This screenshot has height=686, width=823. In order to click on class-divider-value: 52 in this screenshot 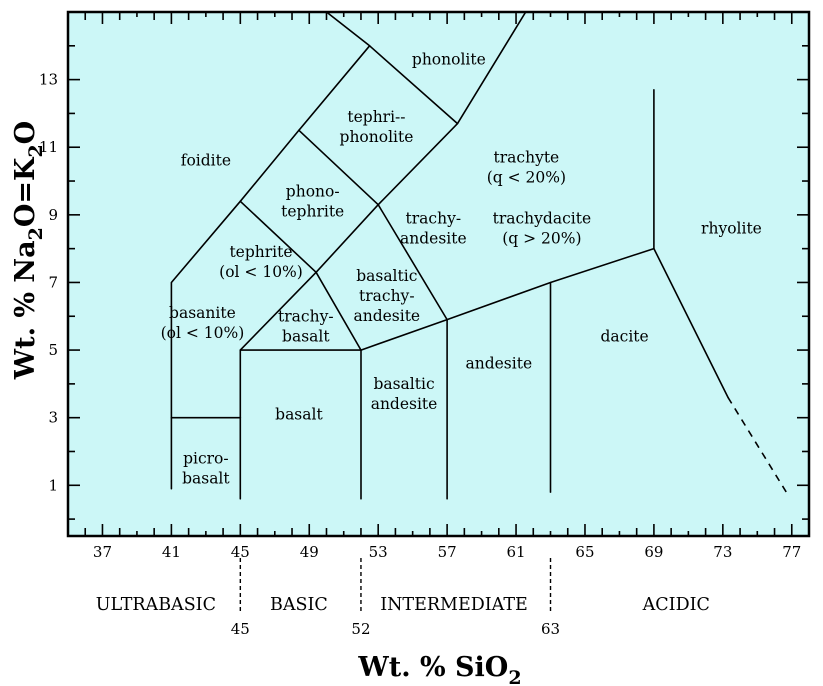, I will do `click(360, 629)`.